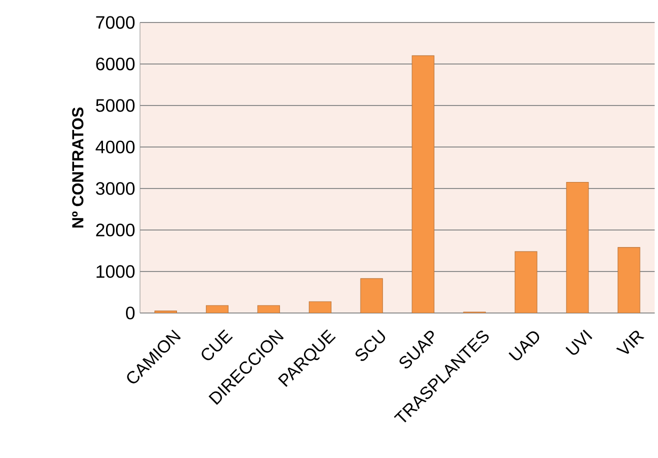 The image size is (658, 458). I want to click on y-tick-label: 5000, so click(115, 105).